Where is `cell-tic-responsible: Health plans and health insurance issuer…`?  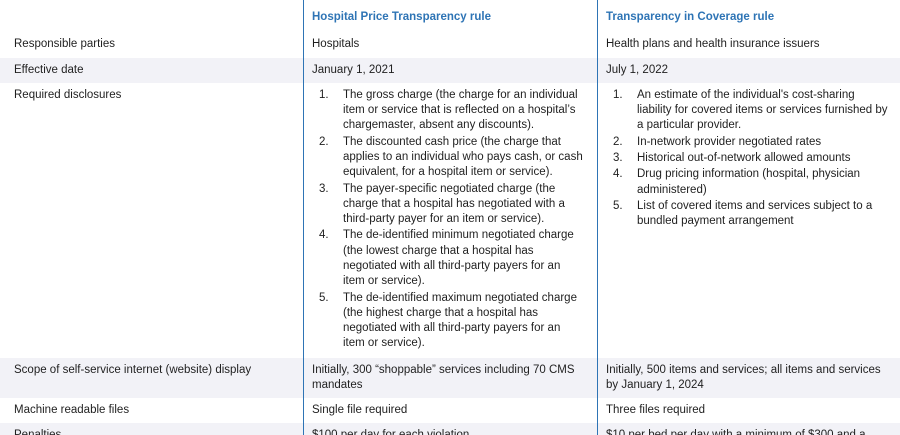 cell-tic-responsible: Health plans and health insurance issuer… is located at coordinates (748, 45).